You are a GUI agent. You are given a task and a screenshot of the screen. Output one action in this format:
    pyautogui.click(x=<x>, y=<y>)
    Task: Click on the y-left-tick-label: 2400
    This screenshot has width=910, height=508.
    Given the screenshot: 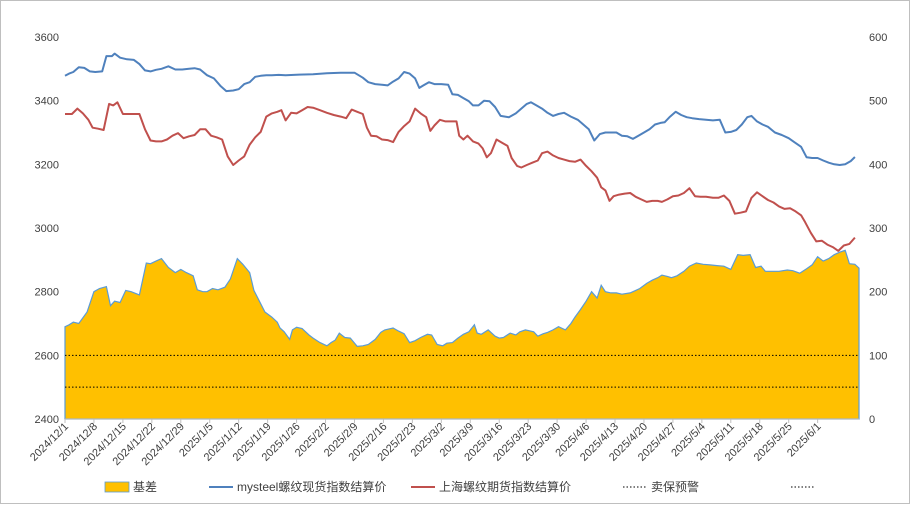 What is the action you would take?
    pyautogui.click(x=47, y=420)
    